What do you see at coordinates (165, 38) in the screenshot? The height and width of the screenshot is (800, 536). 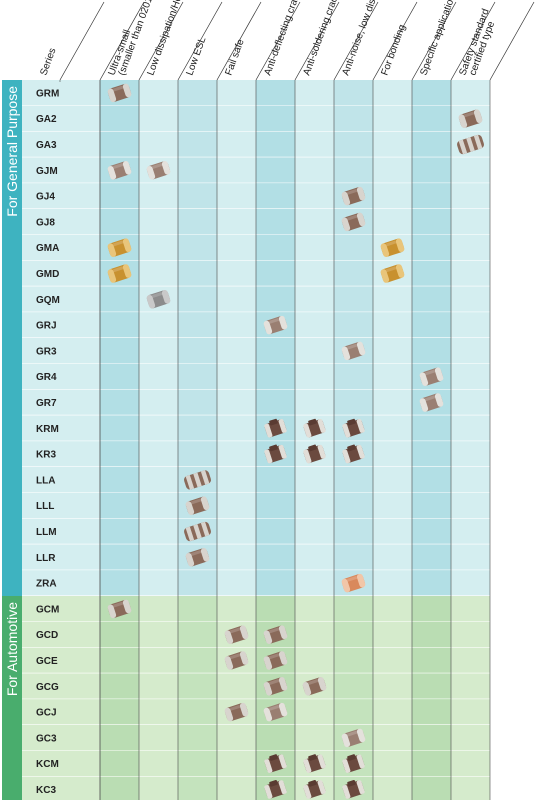 I see `column-header-1: Low dissipation/HQ` at bounding box center [165, 38].